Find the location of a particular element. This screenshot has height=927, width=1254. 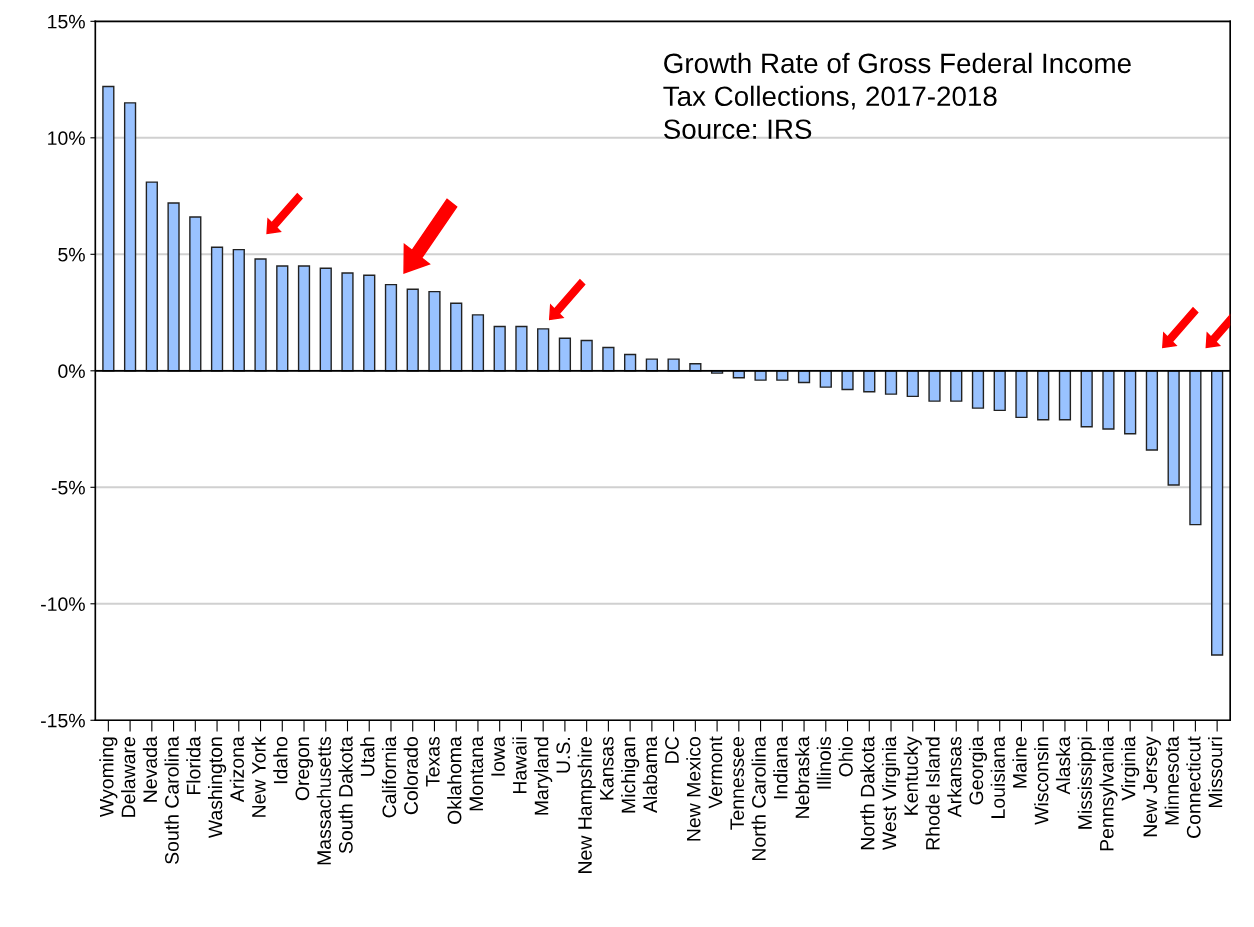

x-tick-label: Delaware is located at coordinates (128, 777).